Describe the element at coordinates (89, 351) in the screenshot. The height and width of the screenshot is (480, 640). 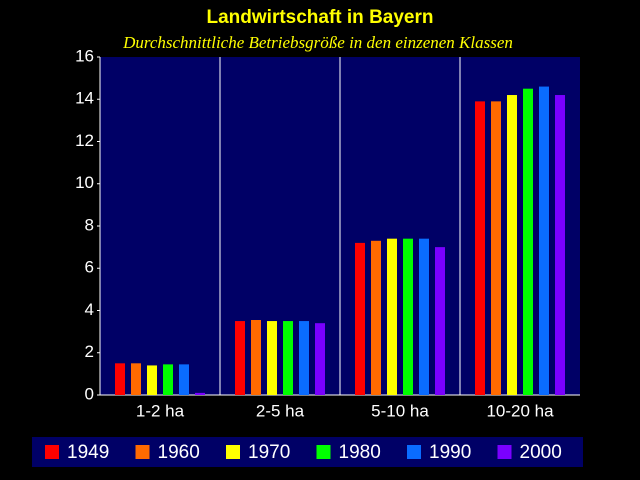
I see `y-tick-label: 2` at that location.